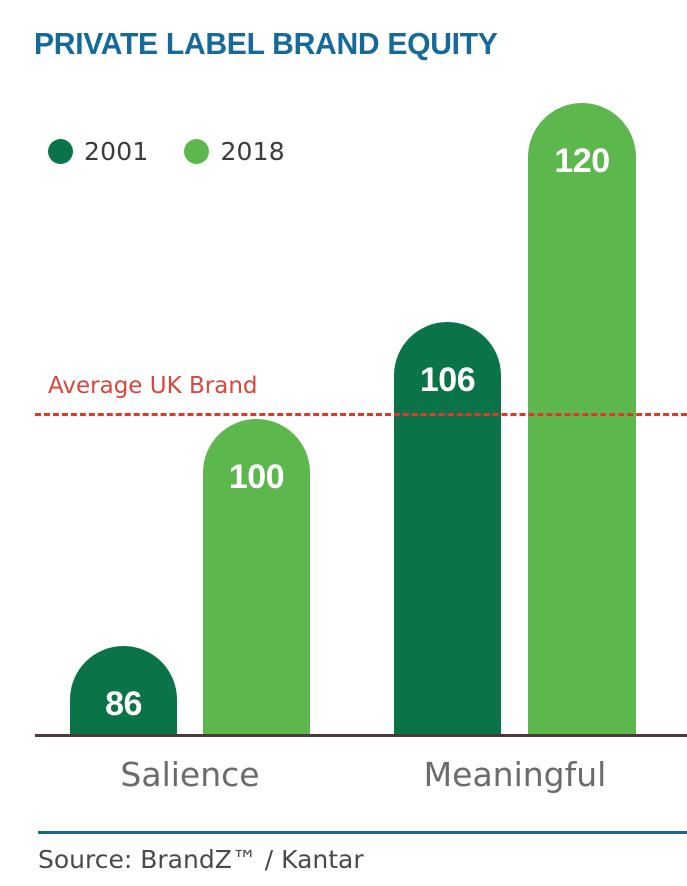 The width and height of the screenshot is (687, 886). What do you see at coordinates (582, 161) in the screenshot?
I see `bar-value-label: 120` at bounding box center [582, 161].